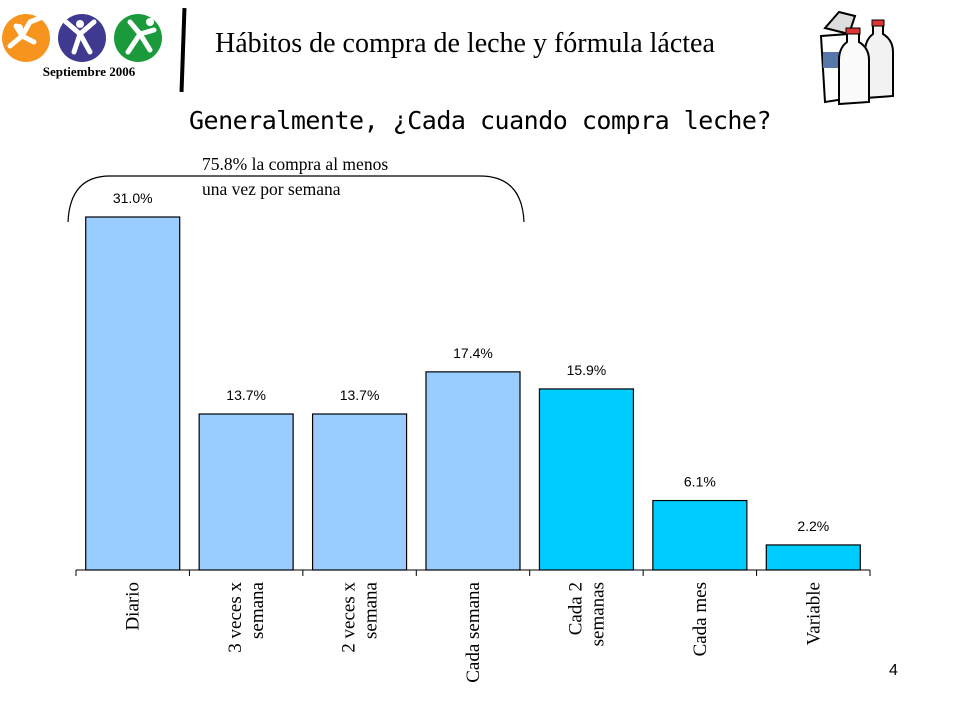  What do you see at coordinates (700, 619) in the screenshot?
I see `category-label: Cada mes` at bounding box center [700, 619].